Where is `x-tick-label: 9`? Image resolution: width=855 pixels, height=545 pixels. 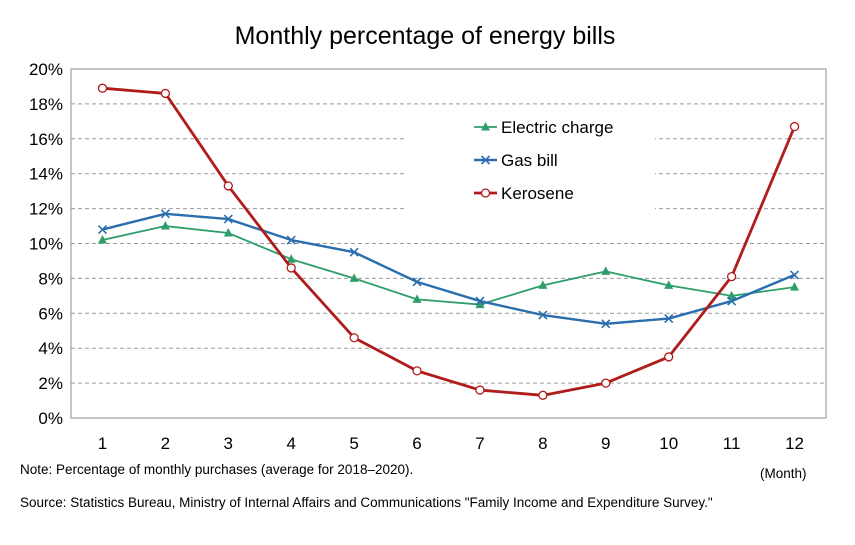 x-tick-label: 9 is located at coordinates (605, 443).